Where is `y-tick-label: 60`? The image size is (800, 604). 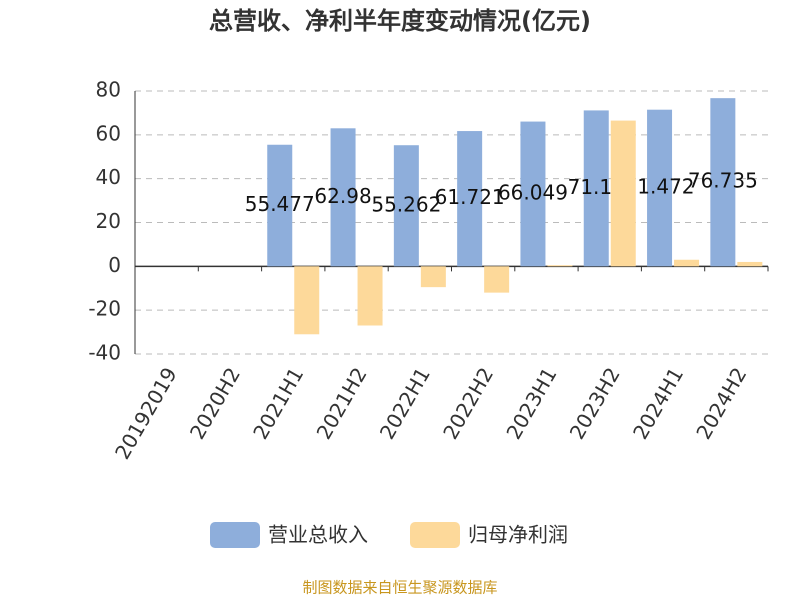
y-tick-label: 60 is located at coordinates (108, 133).